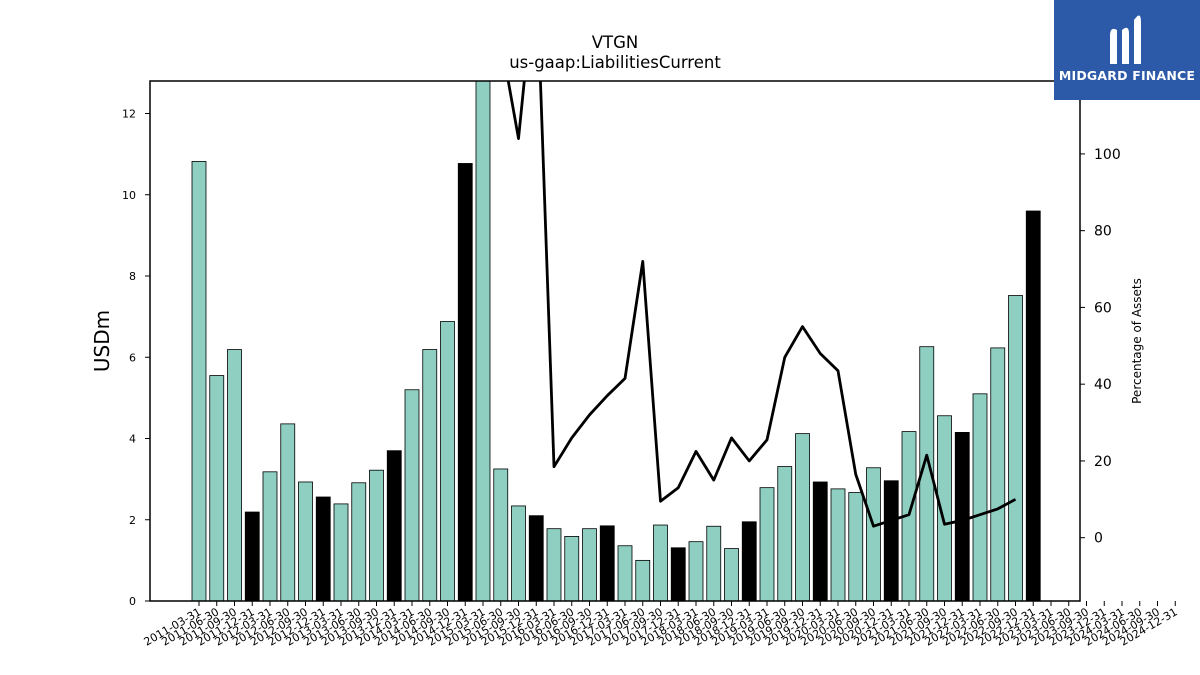 This screenshot has height=675, width=1200. Describe the element at coordinates (615, 42) in the screenshot. I see `chart-title: VTGN` at that location.